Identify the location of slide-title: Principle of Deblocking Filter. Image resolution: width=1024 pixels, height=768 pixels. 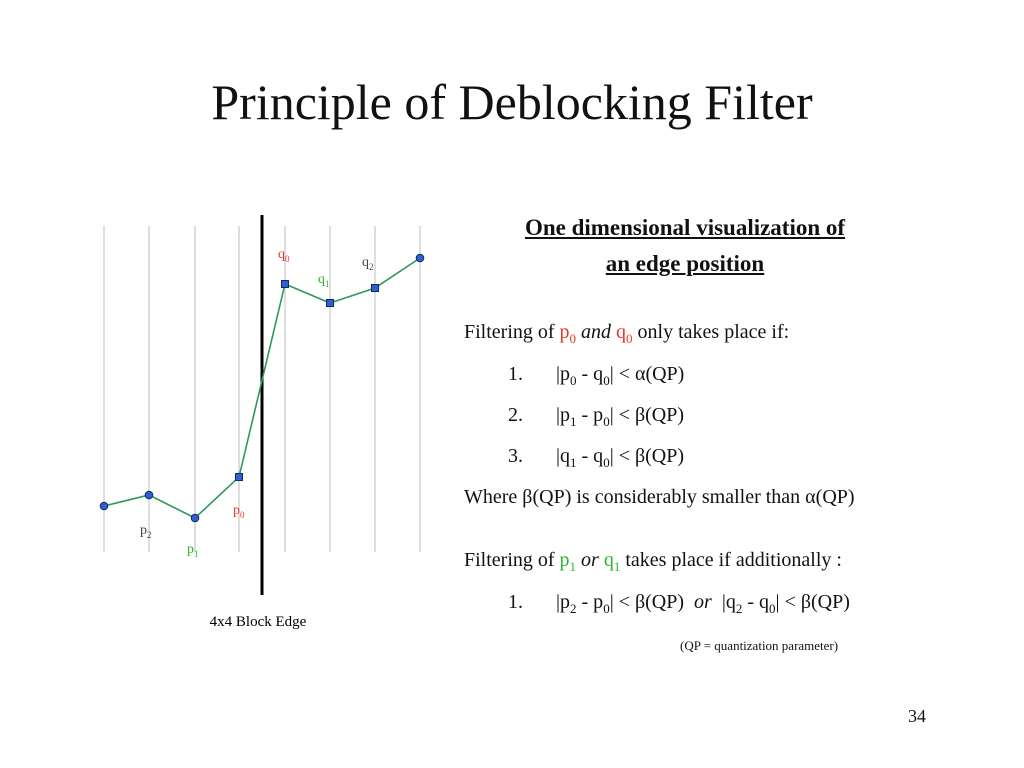
(512, 102).